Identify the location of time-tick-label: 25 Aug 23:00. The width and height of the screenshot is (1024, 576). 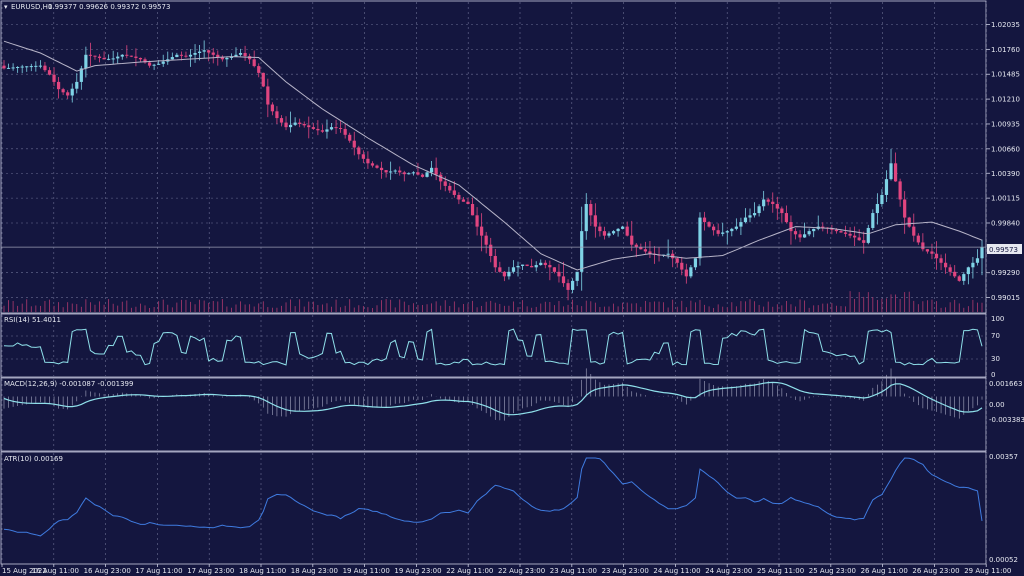
(832, 571).